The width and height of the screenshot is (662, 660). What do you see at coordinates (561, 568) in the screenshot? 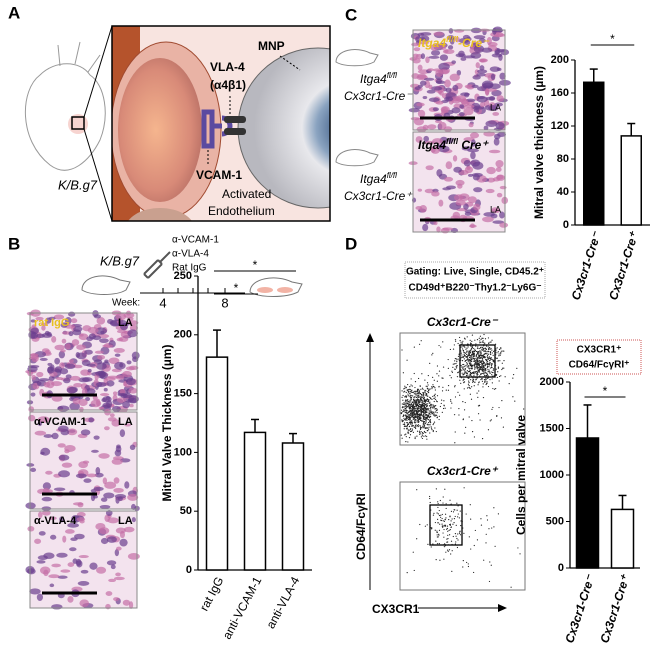
I see `y-tick-label: 0` at bounding box center [561, 568].